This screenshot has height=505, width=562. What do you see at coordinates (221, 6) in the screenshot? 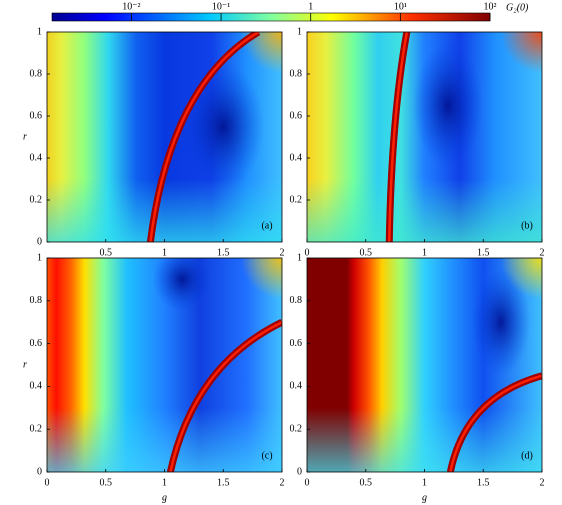
I see `colorbar-tick-label: 10⁻¹` at bounding box center [221, 6].